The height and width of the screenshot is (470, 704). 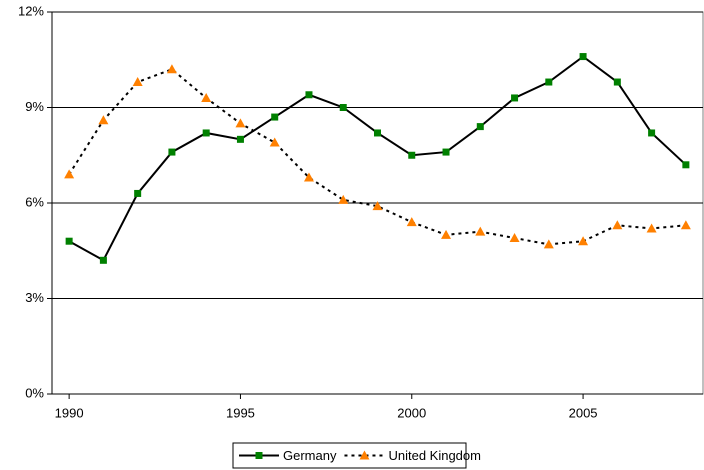 I want to click on x-tick-label: 1990, so click(x=69, y=412).